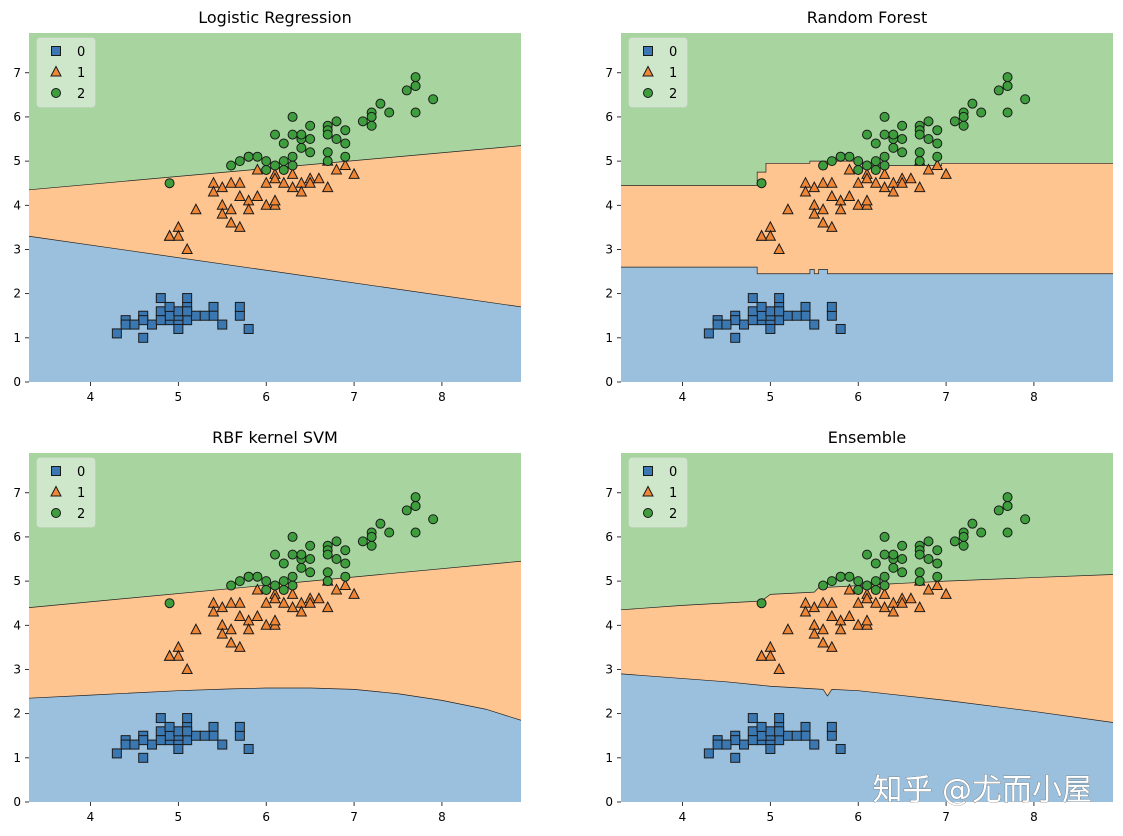 The height and width of the screenshot is (836, 1123). Describe the element at coordinates (91, 397) in the screenshot. I see `x-tick-label: 4` at that location.